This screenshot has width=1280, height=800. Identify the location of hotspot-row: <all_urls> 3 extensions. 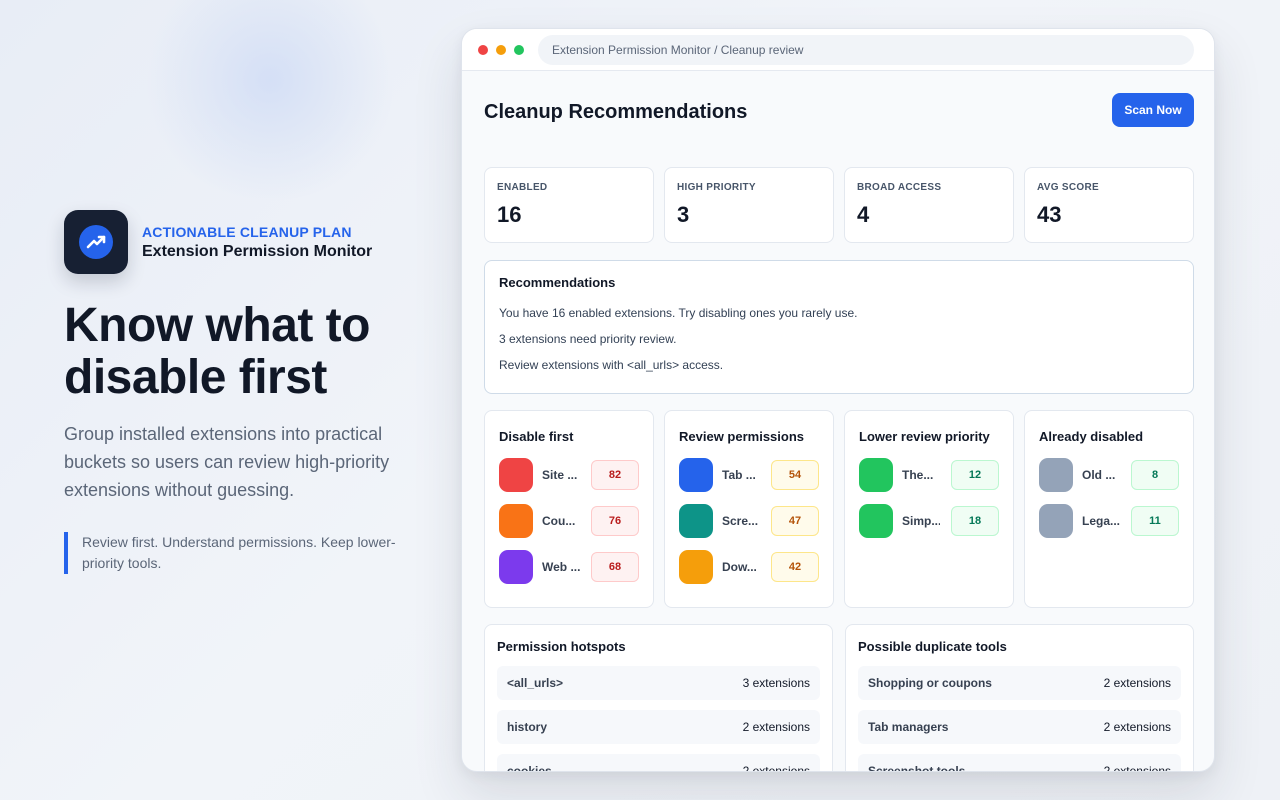
(658, 683).